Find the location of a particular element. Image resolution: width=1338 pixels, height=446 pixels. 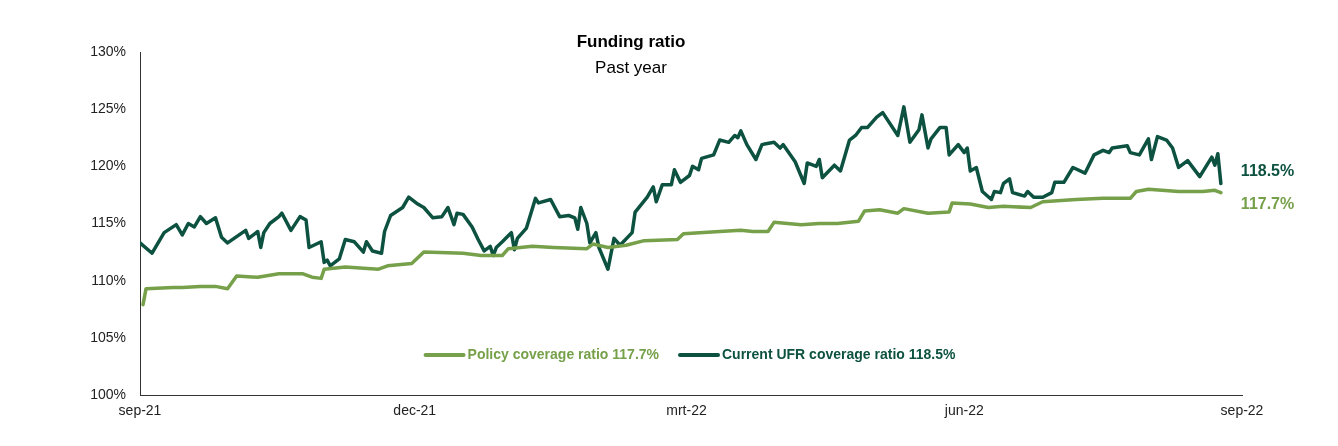

y-tick-label: 120% is located at coordinates (108, 165).